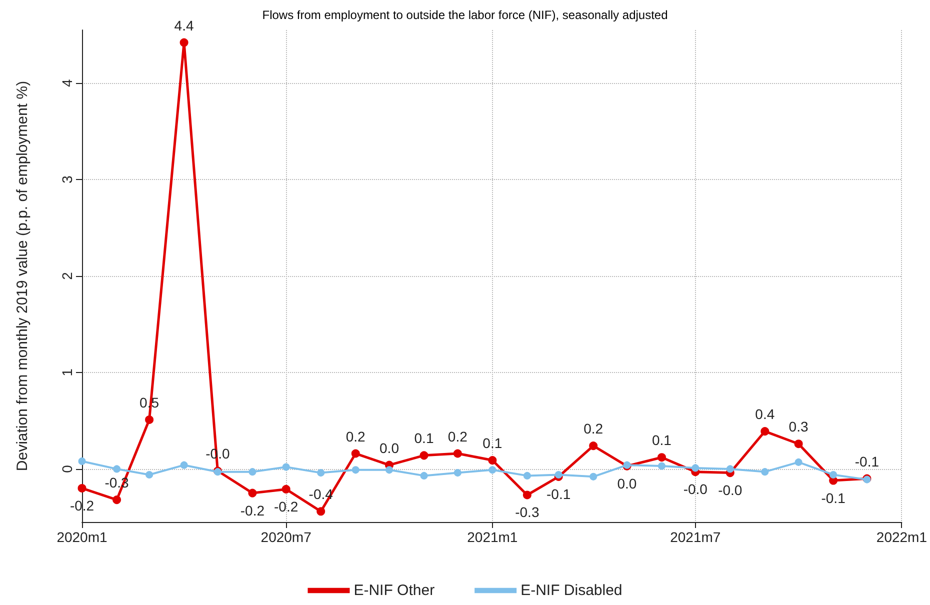 This screenshot has height=605, width=930. What do you see at coordinates (286, 537) in the screenshot?
I see `x-tick-label: 2020m7` at bounding box center [286, 537].